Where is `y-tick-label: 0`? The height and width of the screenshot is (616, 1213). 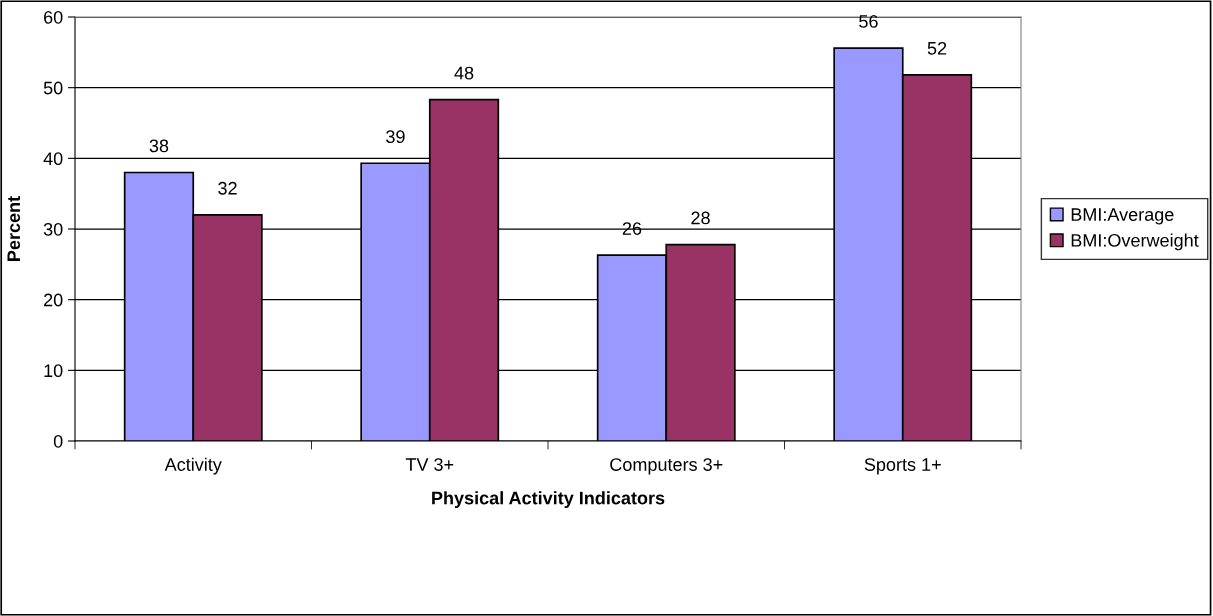
y-tick-label: 0 is located at coordinates (58, 441).